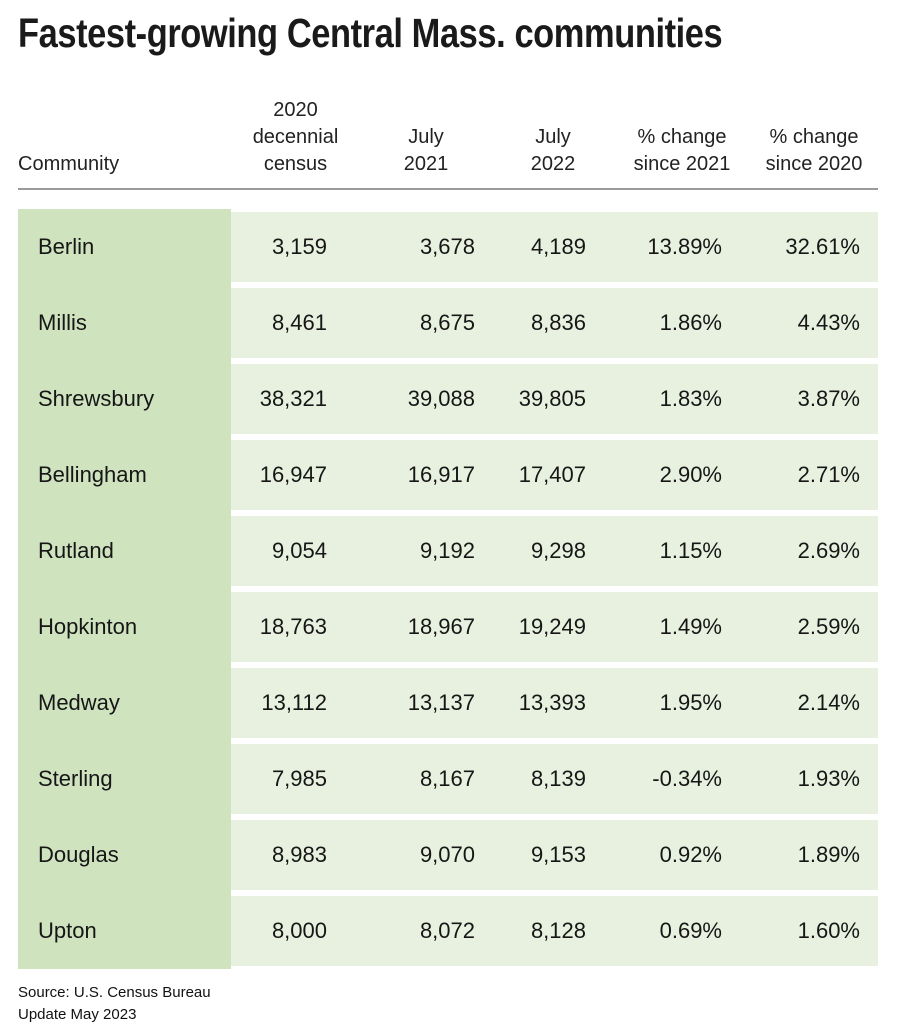  Describe the element at coordinates (682, 151) in the screenshot. I see `column-header-pct-since-2021: % change since 2021` at that location.